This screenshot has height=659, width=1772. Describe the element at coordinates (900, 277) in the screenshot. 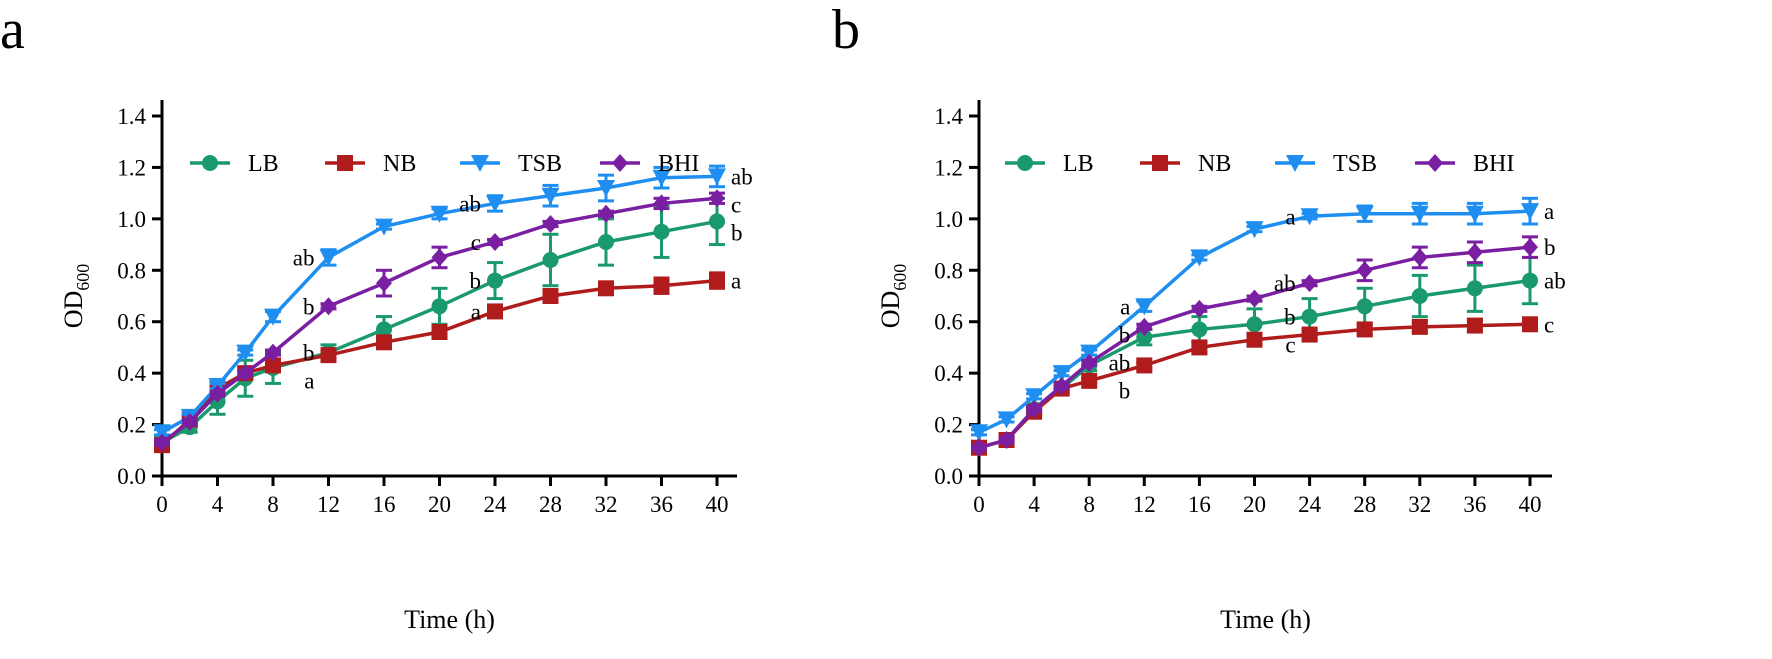

I see `y-axis-label-subscript: 600` at that location.